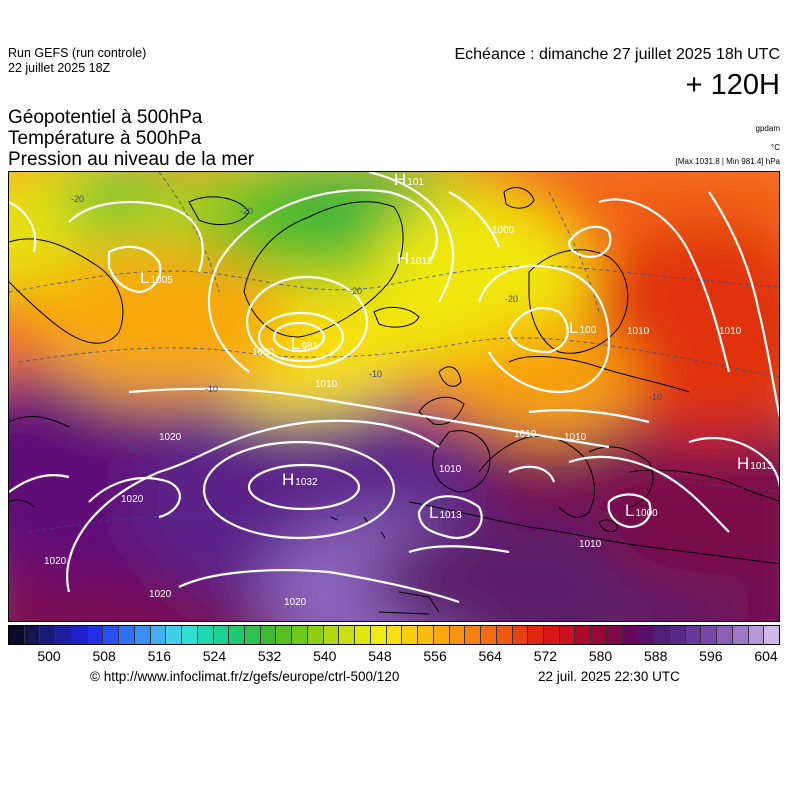 Image resolution: width=788 pixels, height=789 pixels. What do you see at coordinates (325, 656) in the screenshot?
I see `colorbar-tick-label: 540` at bounding box center [325, 656].